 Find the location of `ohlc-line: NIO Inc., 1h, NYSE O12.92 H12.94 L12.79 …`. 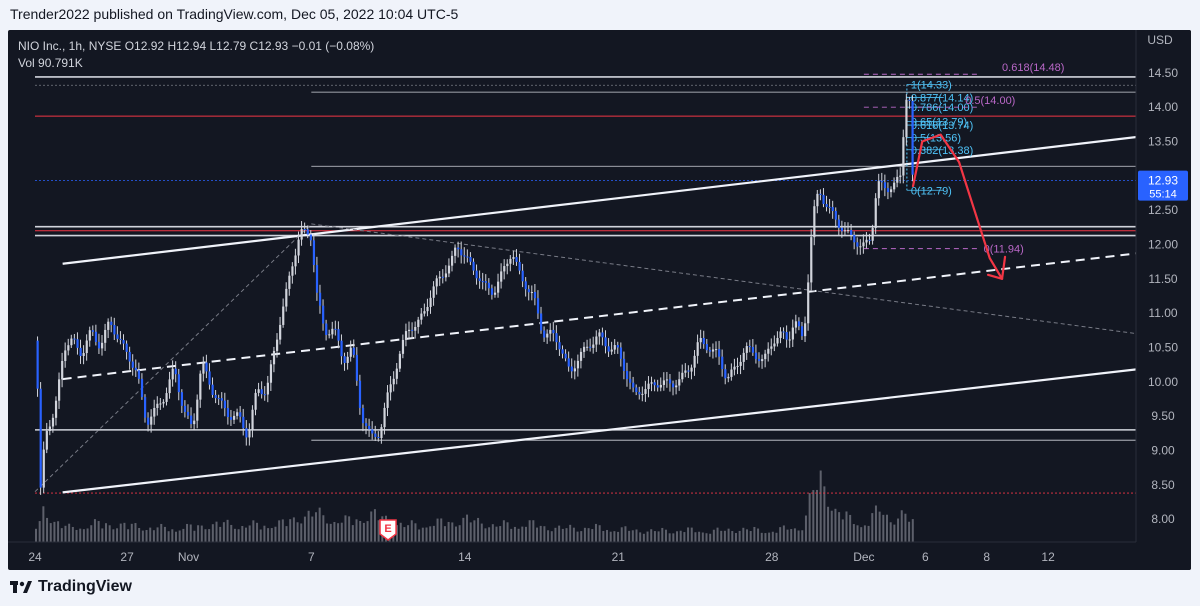

ohlc-line: NIO Inc., 1h, NYSE O12.92 H12.94 L12.79 … is located at coordinates (196, 46).